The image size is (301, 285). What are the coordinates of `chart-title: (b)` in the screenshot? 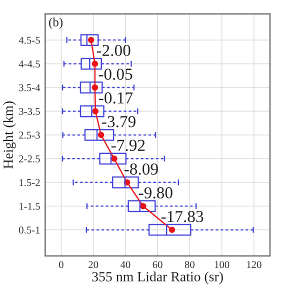 It's located at (56, 23).